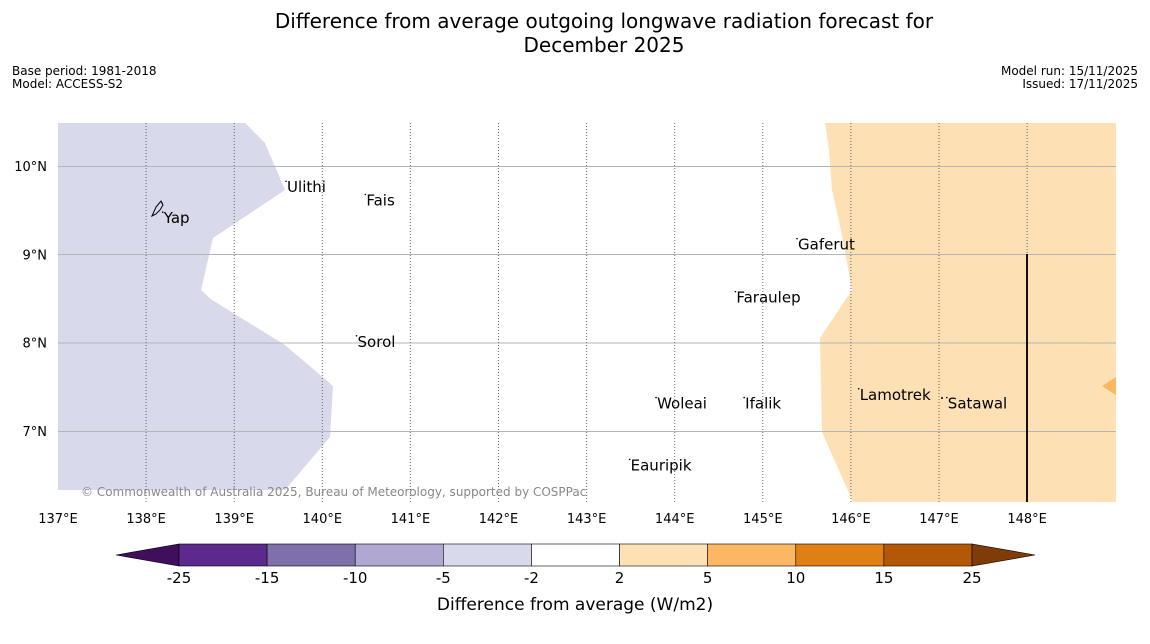 This screenshot has height=644, width=1150. What do you see at coordinates (858, 388) in the screenshot?
I see `place-marker-lamotrek` at bounding box center [858, 388].